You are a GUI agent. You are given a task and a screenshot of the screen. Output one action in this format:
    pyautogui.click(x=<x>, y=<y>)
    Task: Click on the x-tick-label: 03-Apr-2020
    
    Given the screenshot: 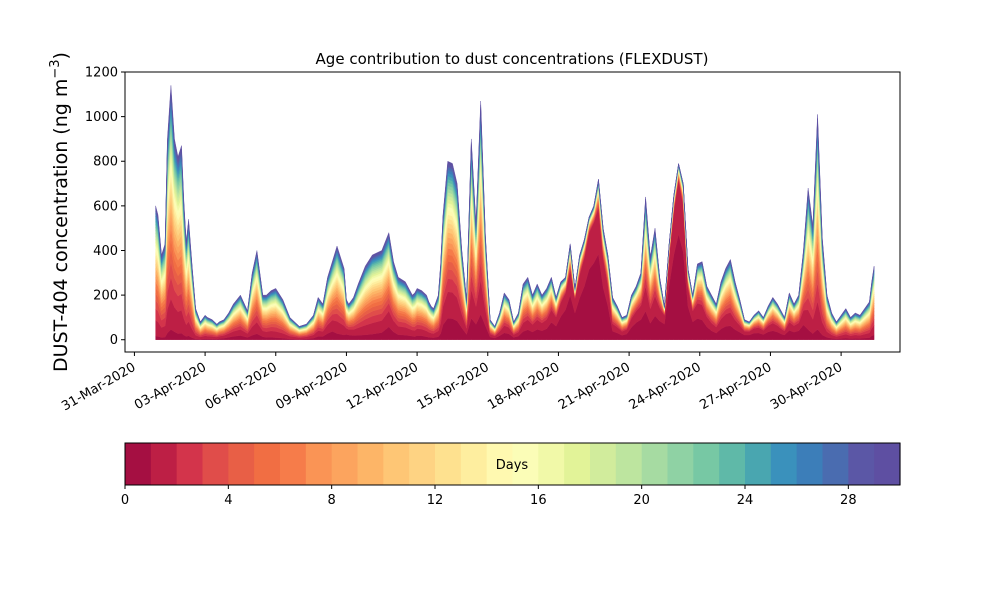 What is the action you would take?
    pyautogui.click(x=170, y=386)
    